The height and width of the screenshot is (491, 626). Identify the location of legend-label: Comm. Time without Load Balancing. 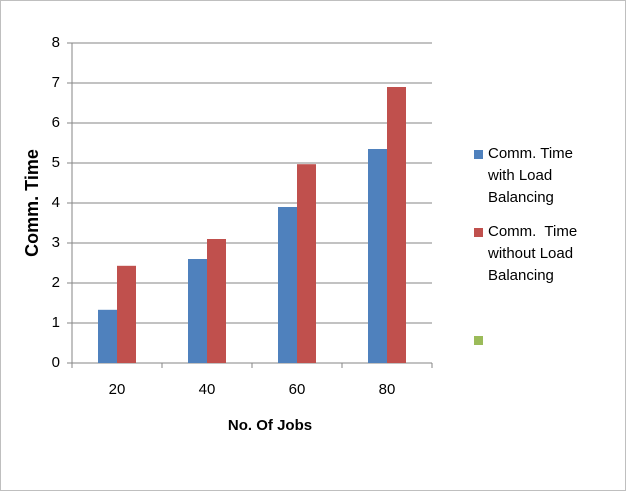
(535, 253).